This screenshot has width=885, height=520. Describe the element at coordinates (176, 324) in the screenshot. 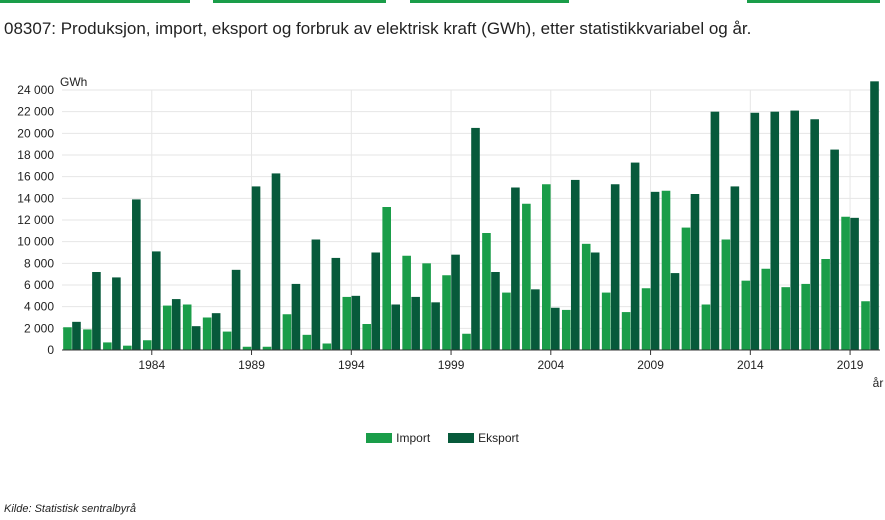

I see `bar-eksport-1985` at that location.